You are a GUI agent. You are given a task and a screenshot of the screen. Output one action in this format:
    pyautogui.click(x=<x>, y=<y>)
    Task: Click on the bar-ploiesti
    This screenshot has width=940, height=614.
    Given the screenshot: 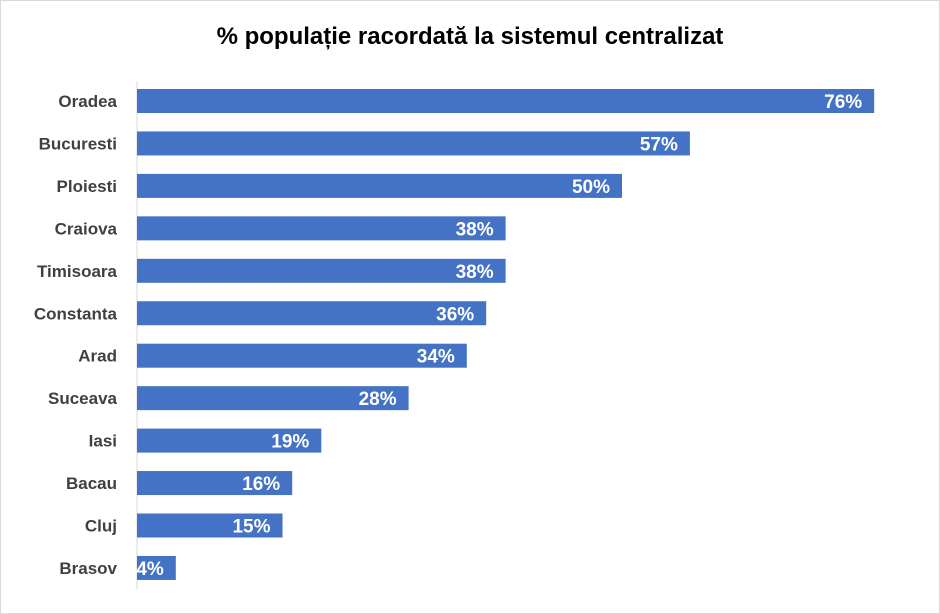 What is the action you would take?
    pyautogui.click(x=379, y=185)
    